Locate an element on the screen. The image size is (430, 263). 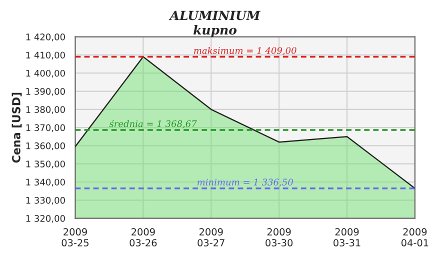
y-tick-label: 1 350,00 is located at coordinates (45, 164).